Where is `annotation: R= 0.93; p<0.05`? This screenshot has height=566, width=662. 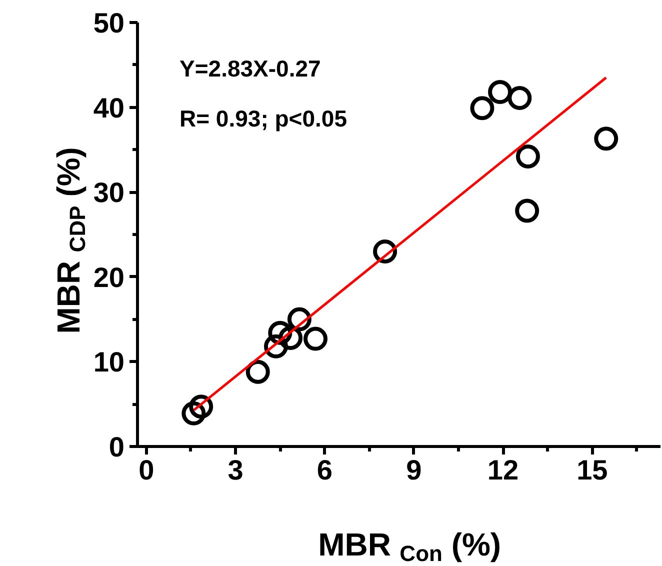 annotation: R= 0.93; p<0.05 is located at coordinates (264, 119).